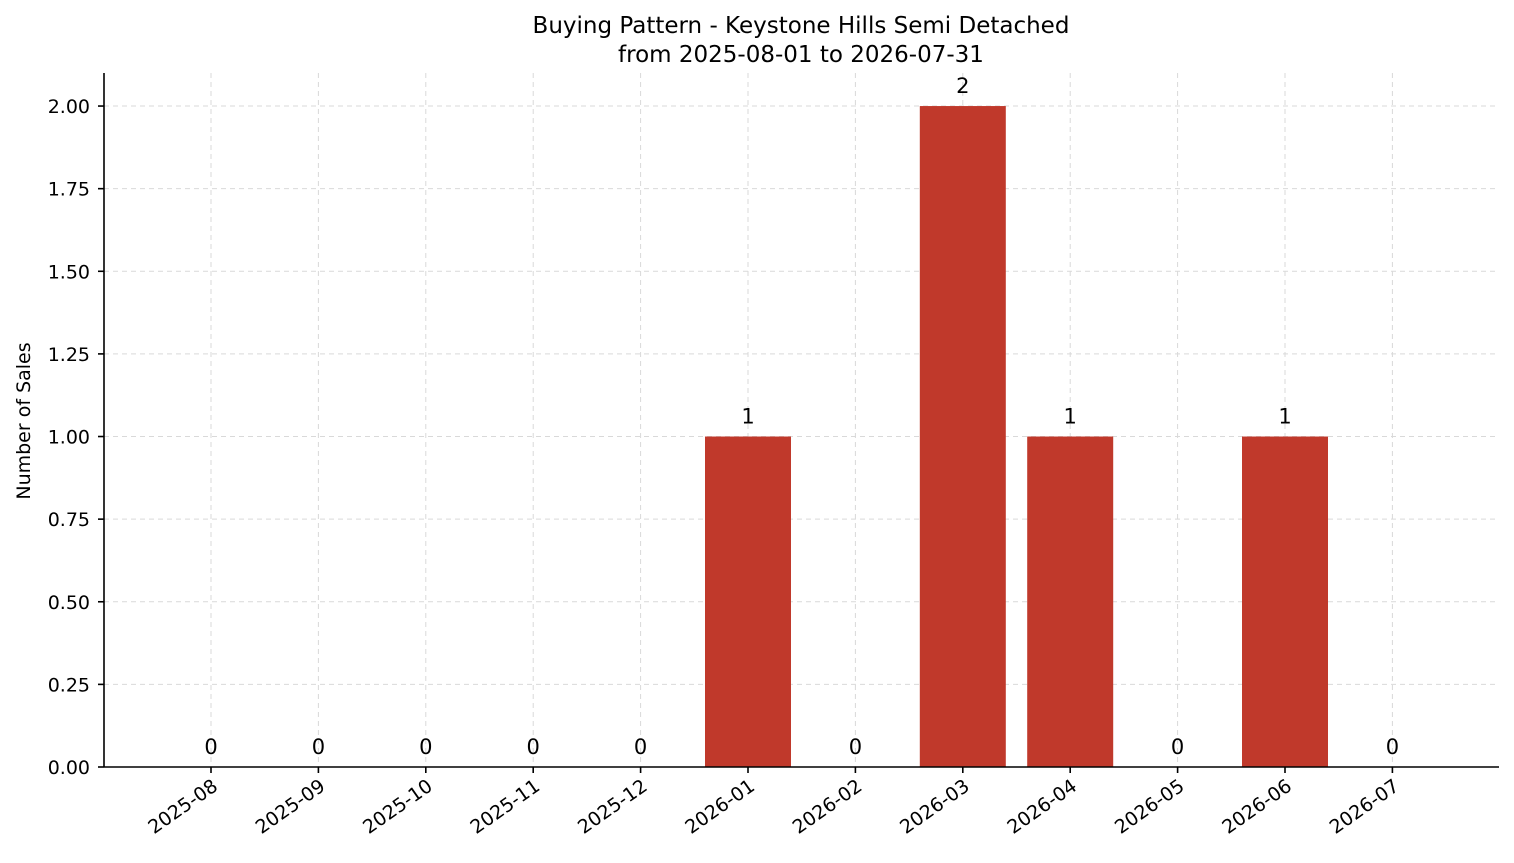  I want to click on y-tick-label: 0.00, so click(69, 768).